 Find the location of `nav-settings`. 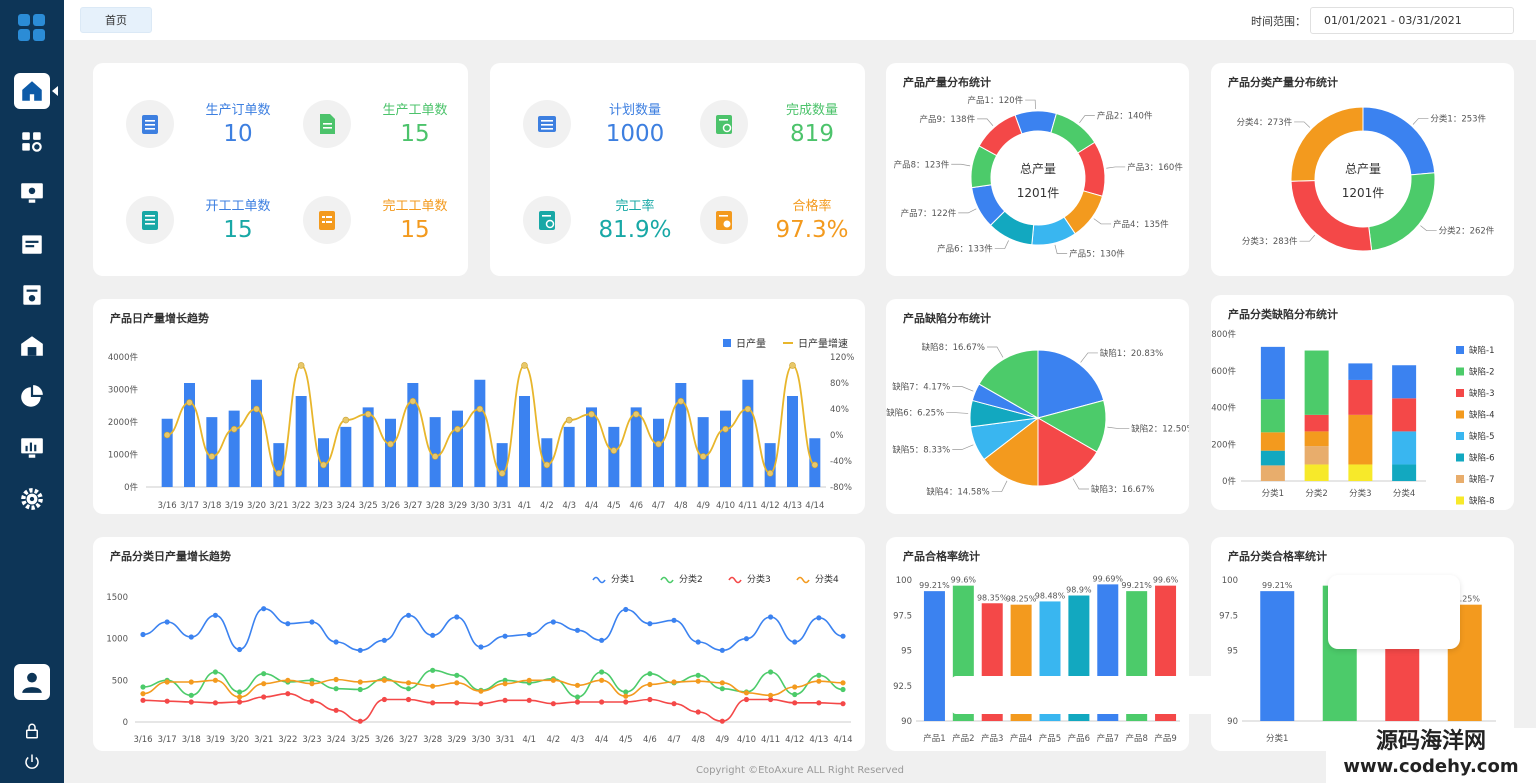

nav-settings is located at coordinates (32, 499).